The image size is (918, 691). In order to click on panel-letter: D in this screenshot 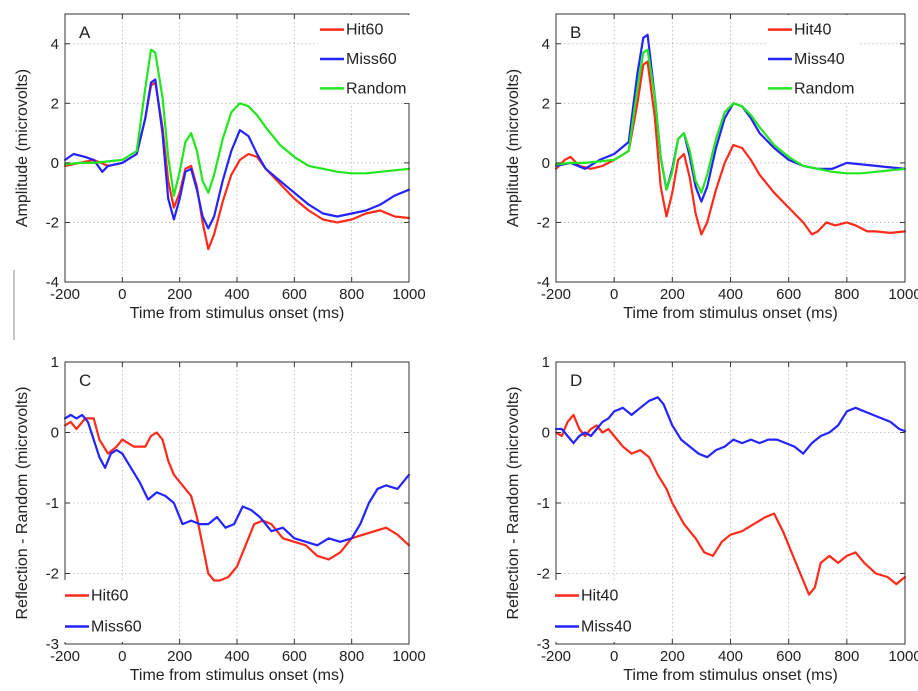, I will do `click(576, 380)`.